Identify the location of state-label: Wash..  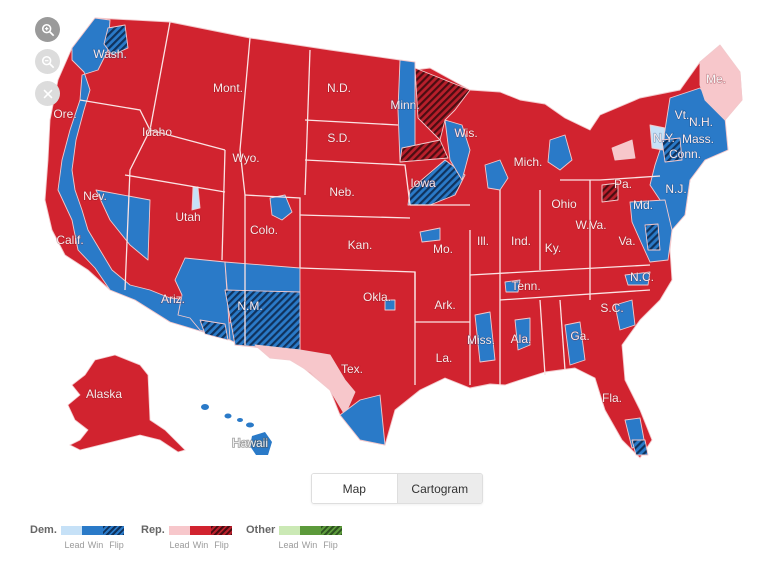
(110, 54).